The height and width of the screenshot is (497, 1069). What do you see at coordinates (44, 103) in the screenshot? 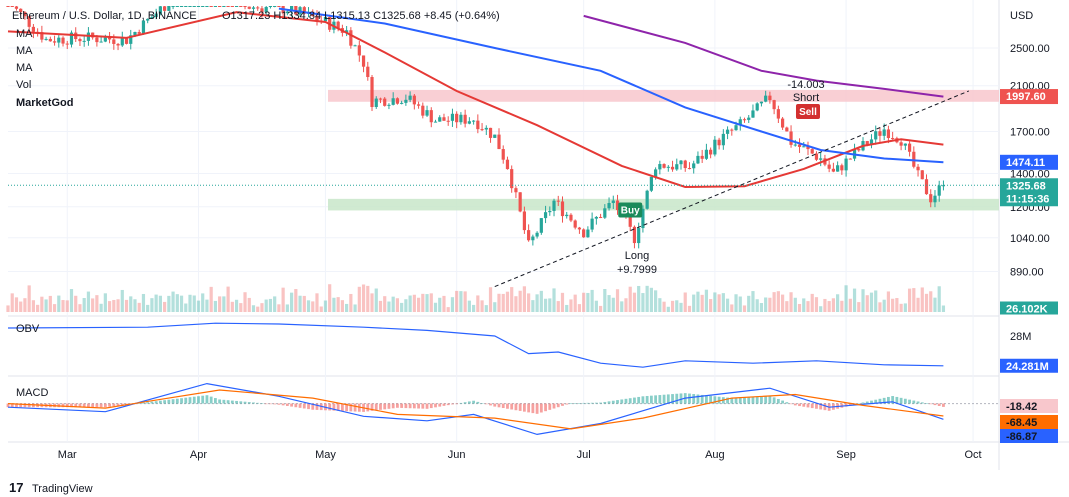
I see `indicator-marketgod: MarketGod` at bounding box center [44, 103].